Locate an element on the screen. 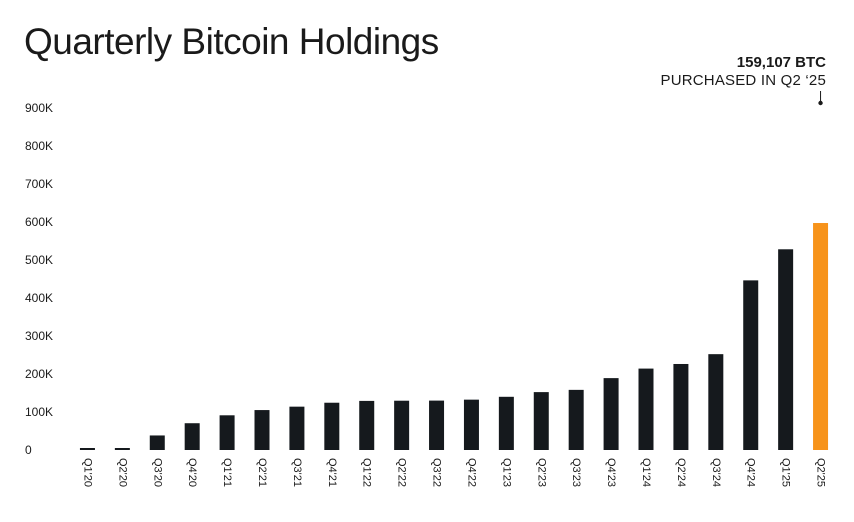 This screenshot has width=854, height=522. y-tick-label: 400K is located at coordinates (39, 298).